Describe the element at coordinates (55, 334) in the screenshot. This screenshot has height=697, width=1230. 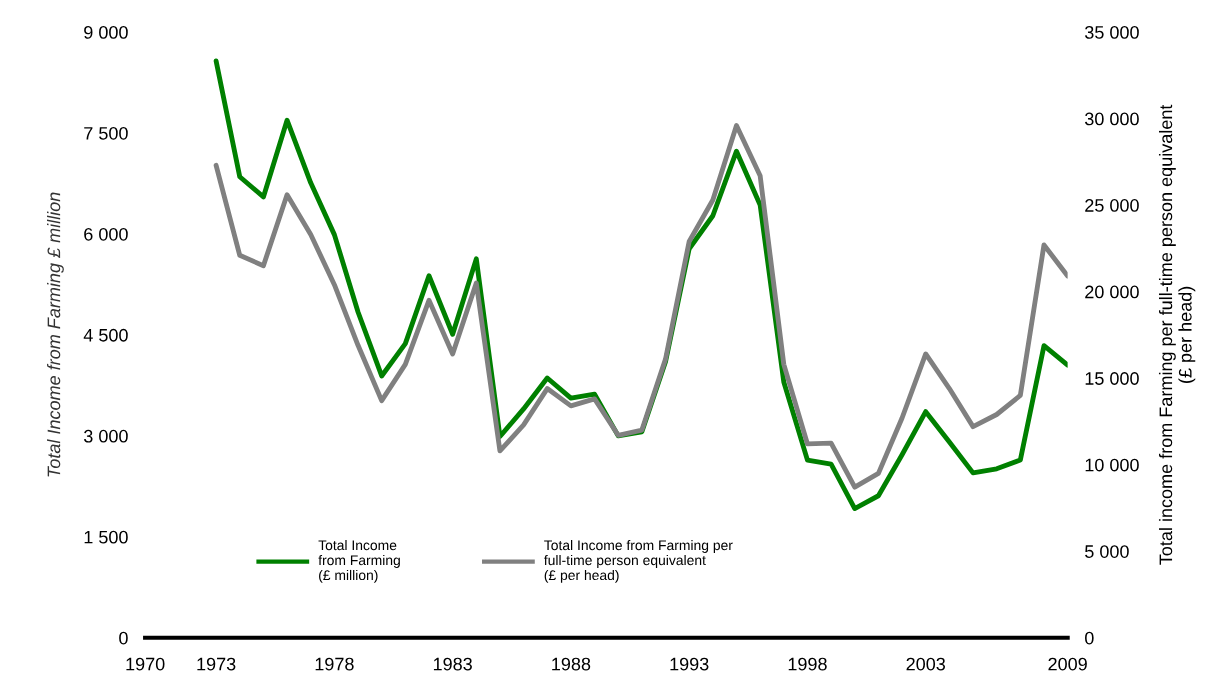
I see `y-axis-title: Total Income from Farming £ million` at that location.